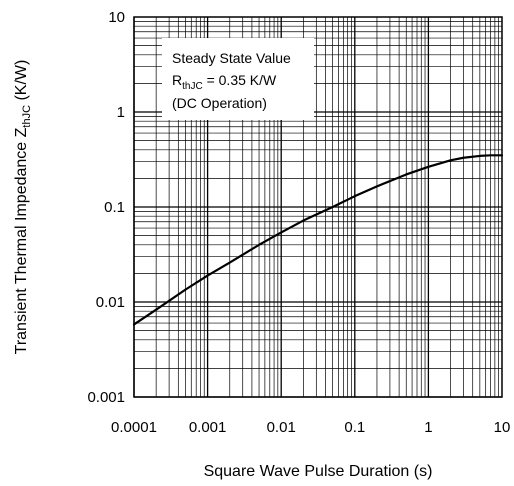 This screenshot has height=486, width=514. What do you see at coordinates (219, 103) in the screenshot?
I see `annotation-line-3: (DC Operation)` at bounding box center [219, 103].